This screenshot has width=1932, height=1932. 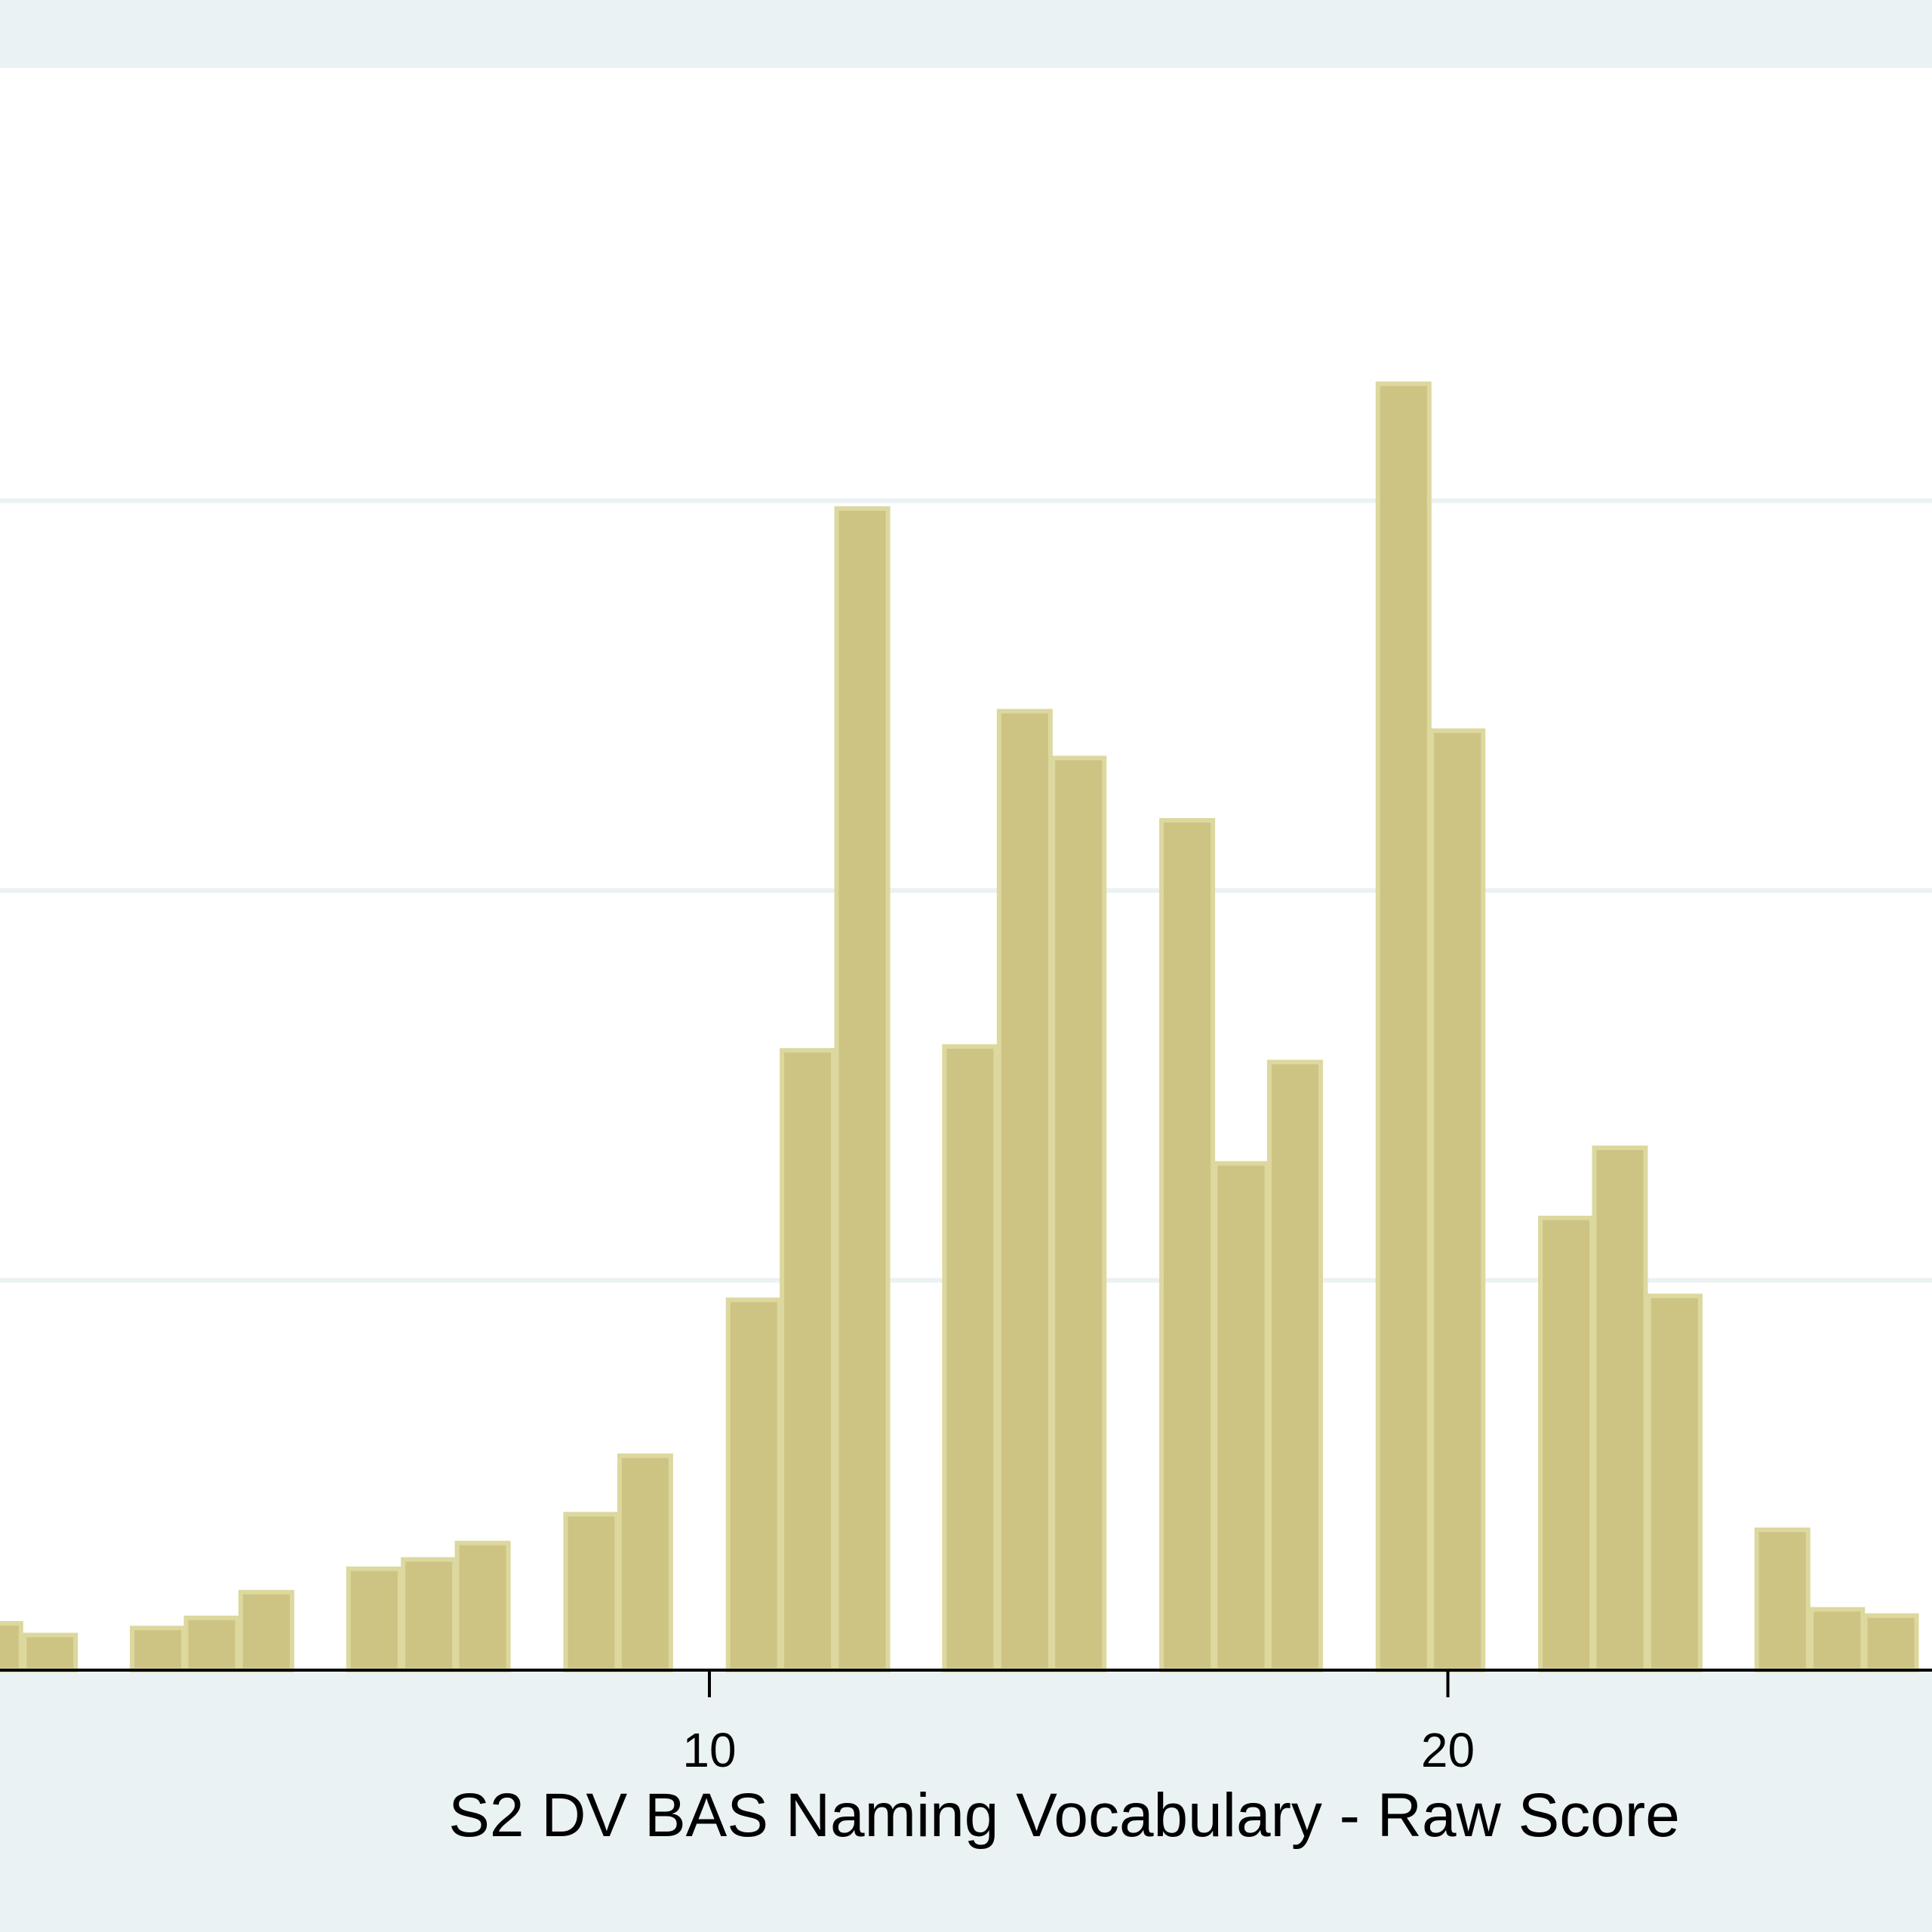 What do you see at coordinates (709, 1750) in the screenshot?
I see `x-tick-label-10: 10` at bounding box center [709, 1750].